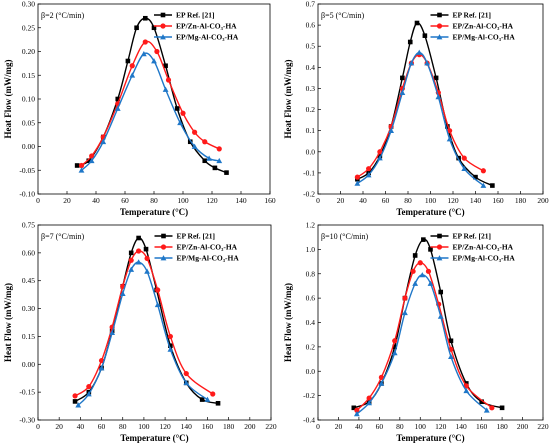 This screenshot has width=550, height=443. What do you see at coordinates (27, 392) in the screenshot?
I see `y-tick-label: -0.15` at bounding box center [27, 392].